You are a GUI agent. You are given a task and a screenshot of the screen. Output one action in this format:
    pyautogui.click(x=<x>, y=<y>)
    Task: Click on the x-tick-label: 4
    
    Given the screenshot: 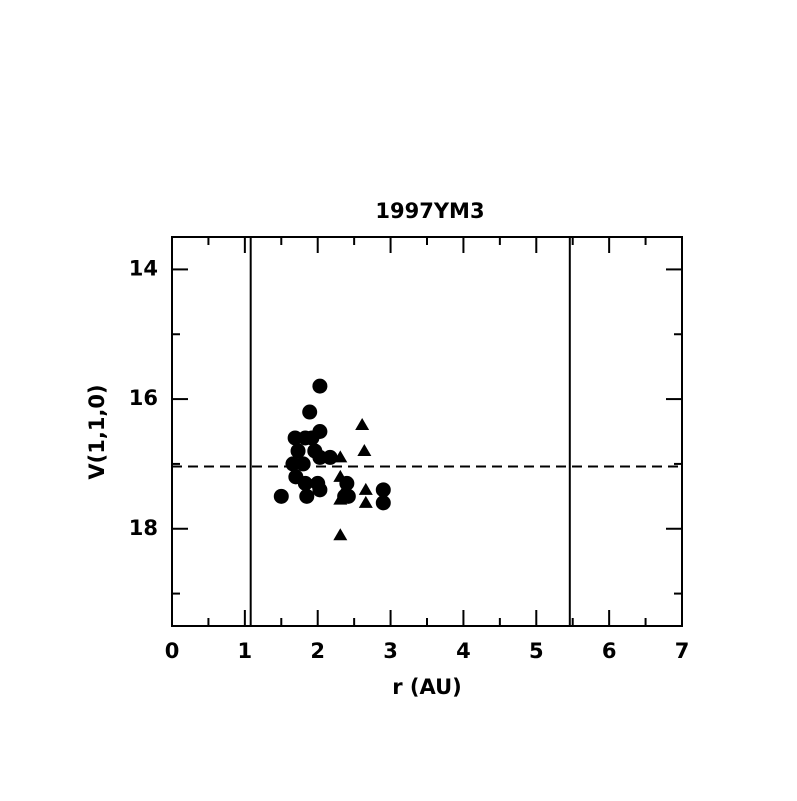 What is the action you would take?
    pyautogui.click(x=463, y=651)
    